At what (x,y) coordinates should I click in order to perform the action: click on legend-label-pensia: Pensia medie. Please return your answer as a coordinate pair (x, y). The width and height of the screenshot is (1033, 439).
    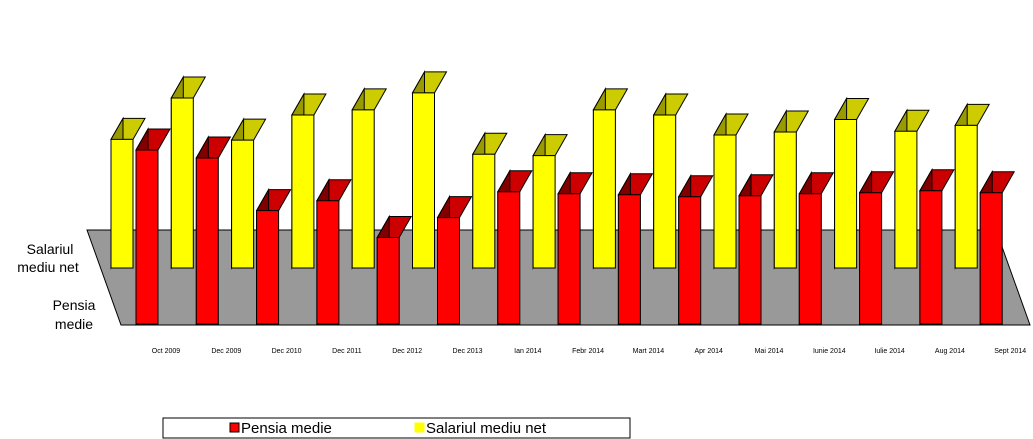
    Looking at the image, I should click on (286, 428).